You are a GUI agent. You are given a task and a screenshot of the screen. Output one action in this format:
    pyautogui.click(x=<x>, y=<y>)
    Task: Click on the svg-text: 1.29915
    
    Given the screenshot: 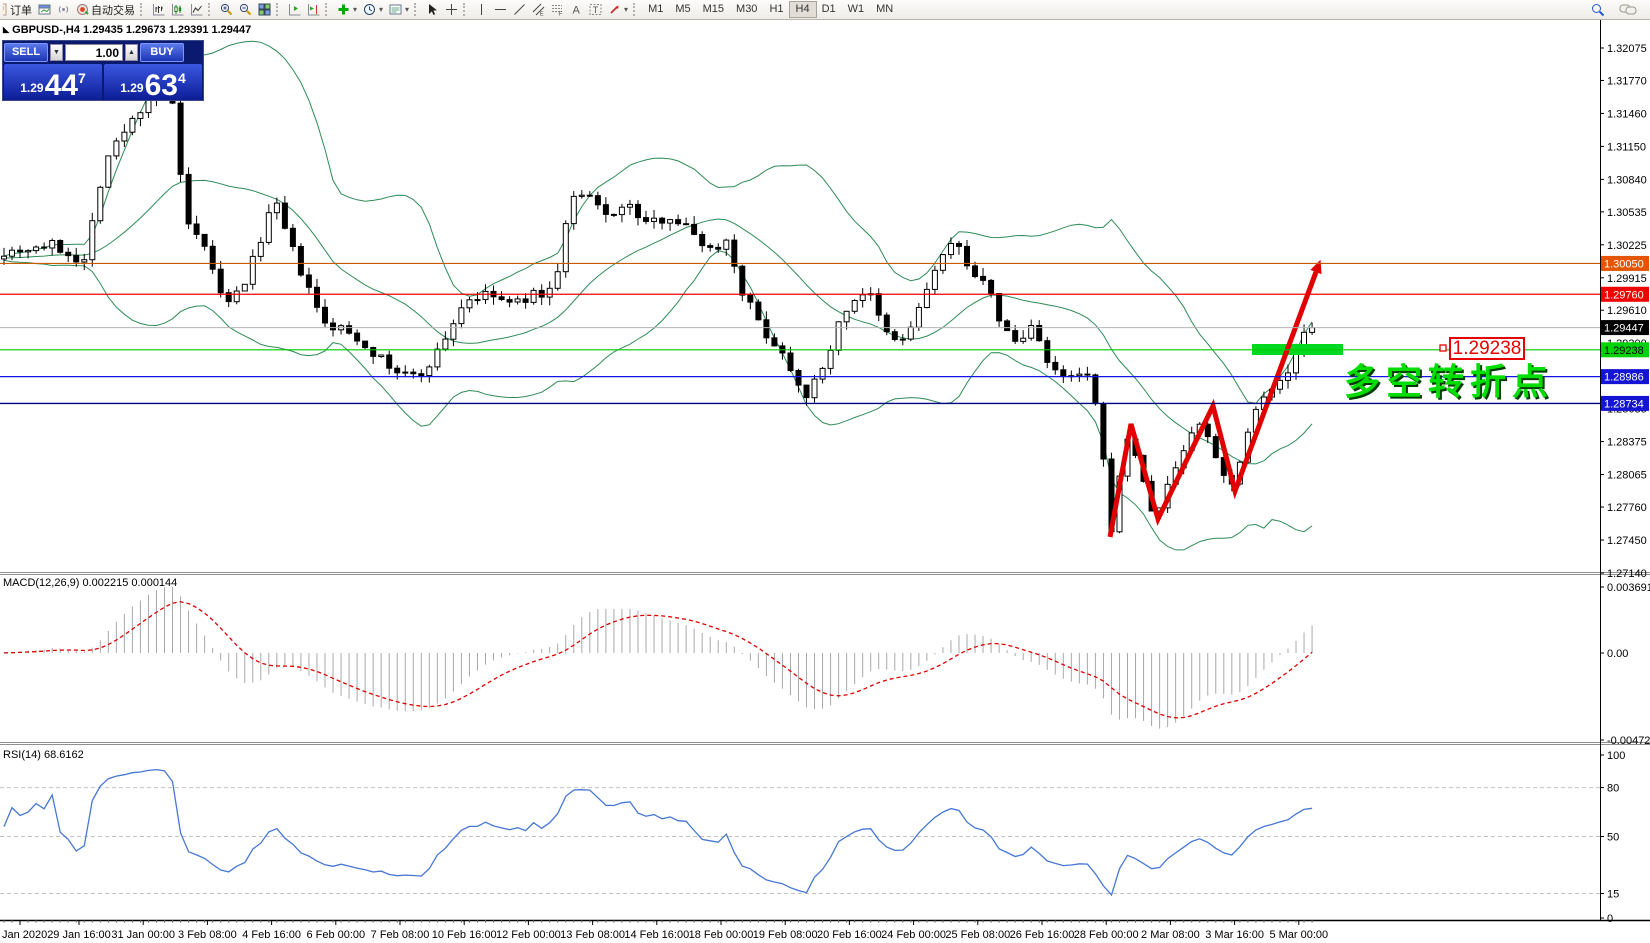 What is the action you would take?
    pyautogui.click(x=1627, y=279)
    